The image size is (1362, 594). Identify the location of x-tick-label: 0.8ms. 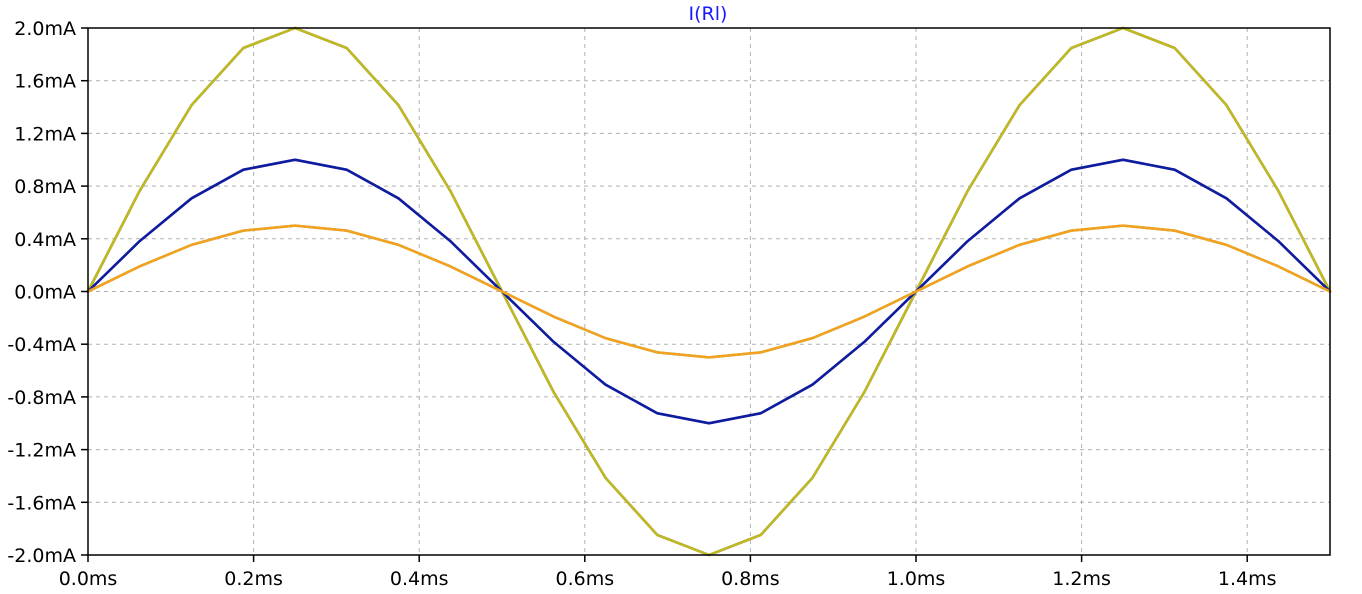
(750, 579).